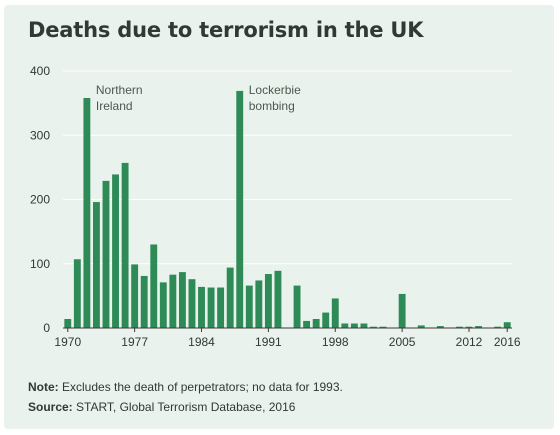 This screenshot has height=435, width=560. I want to click on annotation-label: bombing, so click(272, 106).